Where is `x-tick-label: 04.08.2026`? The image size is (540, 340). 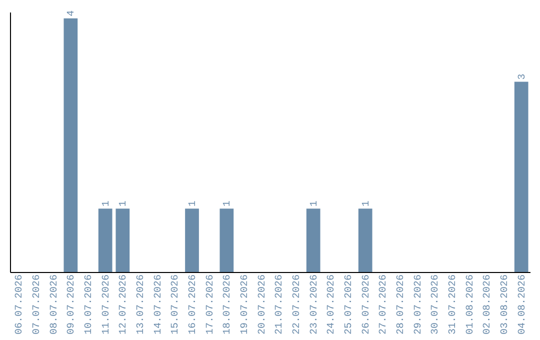 x-tick-label: 04.08.2026 is located at coordinates (522, 304).